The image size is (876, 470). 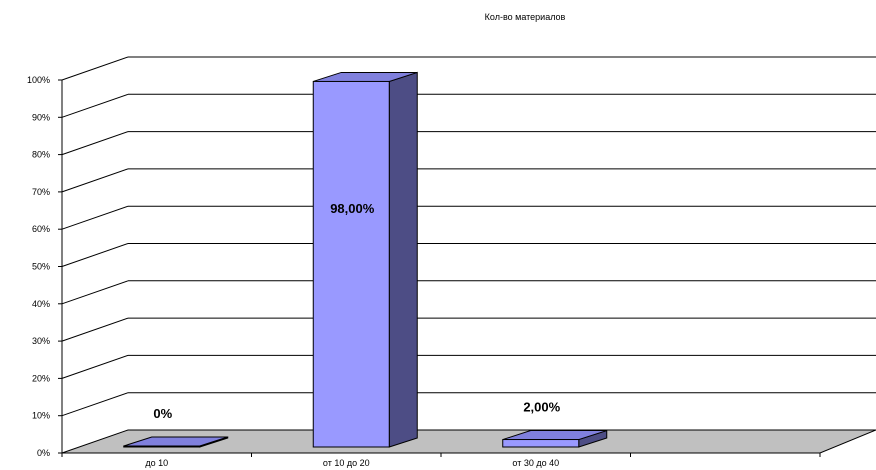 I want to click on data-label: 0%, so click(x=162, y=413).